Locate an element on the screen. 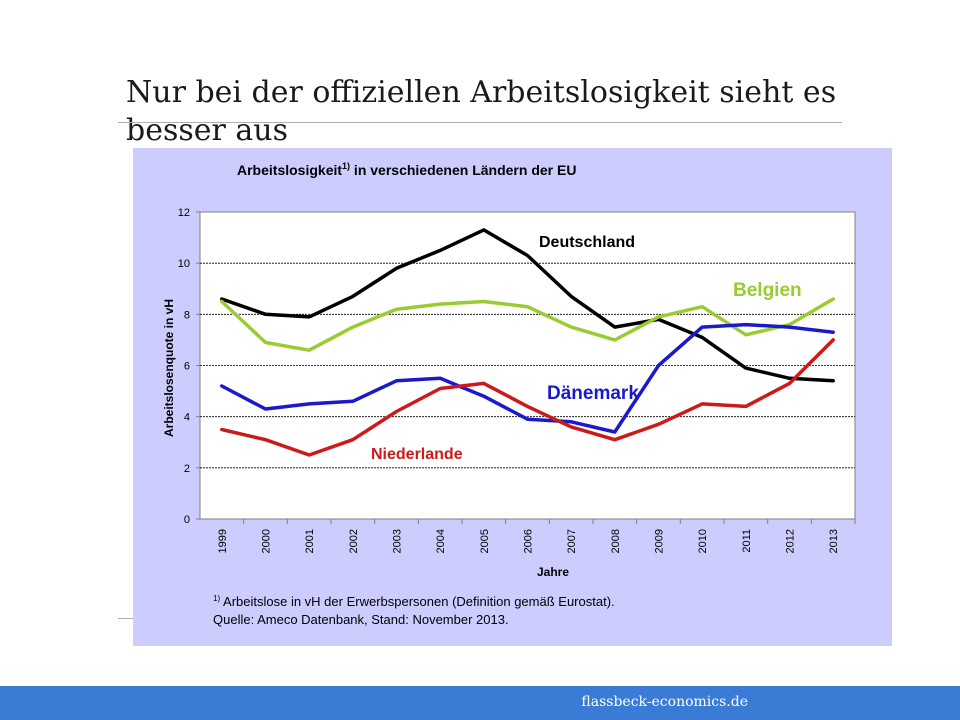 This screenshot has height=720, width=960. x-tick-label: 2007 is located at coordinates (572, 541).